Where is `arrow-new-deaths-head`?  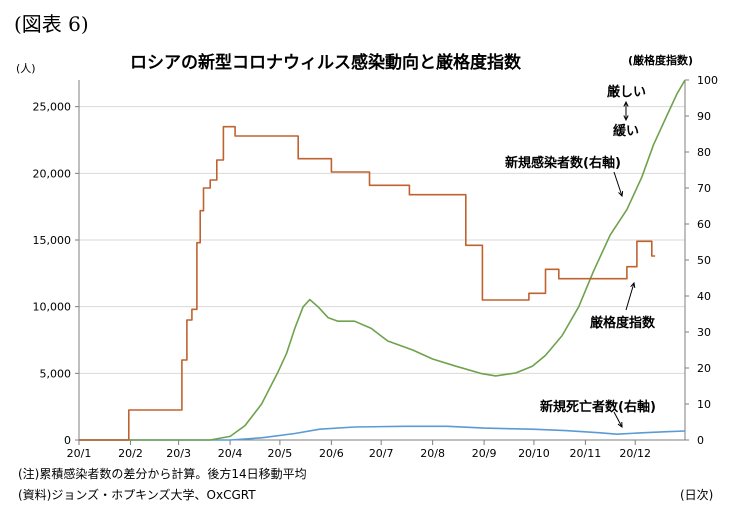 arrow-new-deaths-head is located at coordinates (620, 425).